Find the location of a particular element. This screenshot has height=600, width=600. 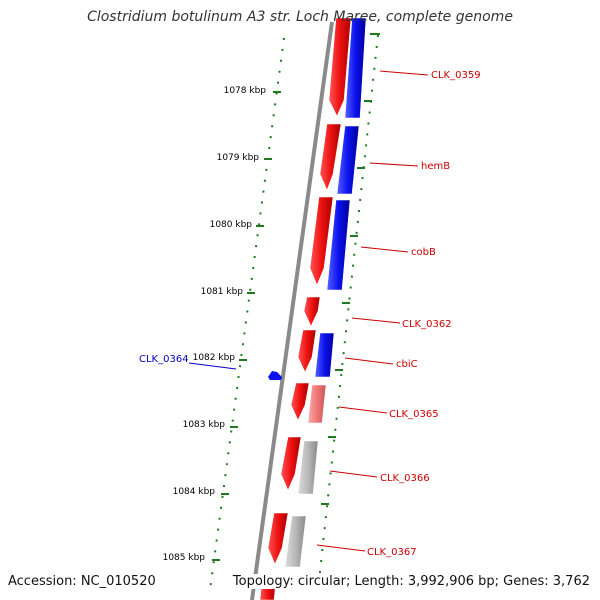

accession-text: Accession: NC_010520 is located at coordinates (82, 581).